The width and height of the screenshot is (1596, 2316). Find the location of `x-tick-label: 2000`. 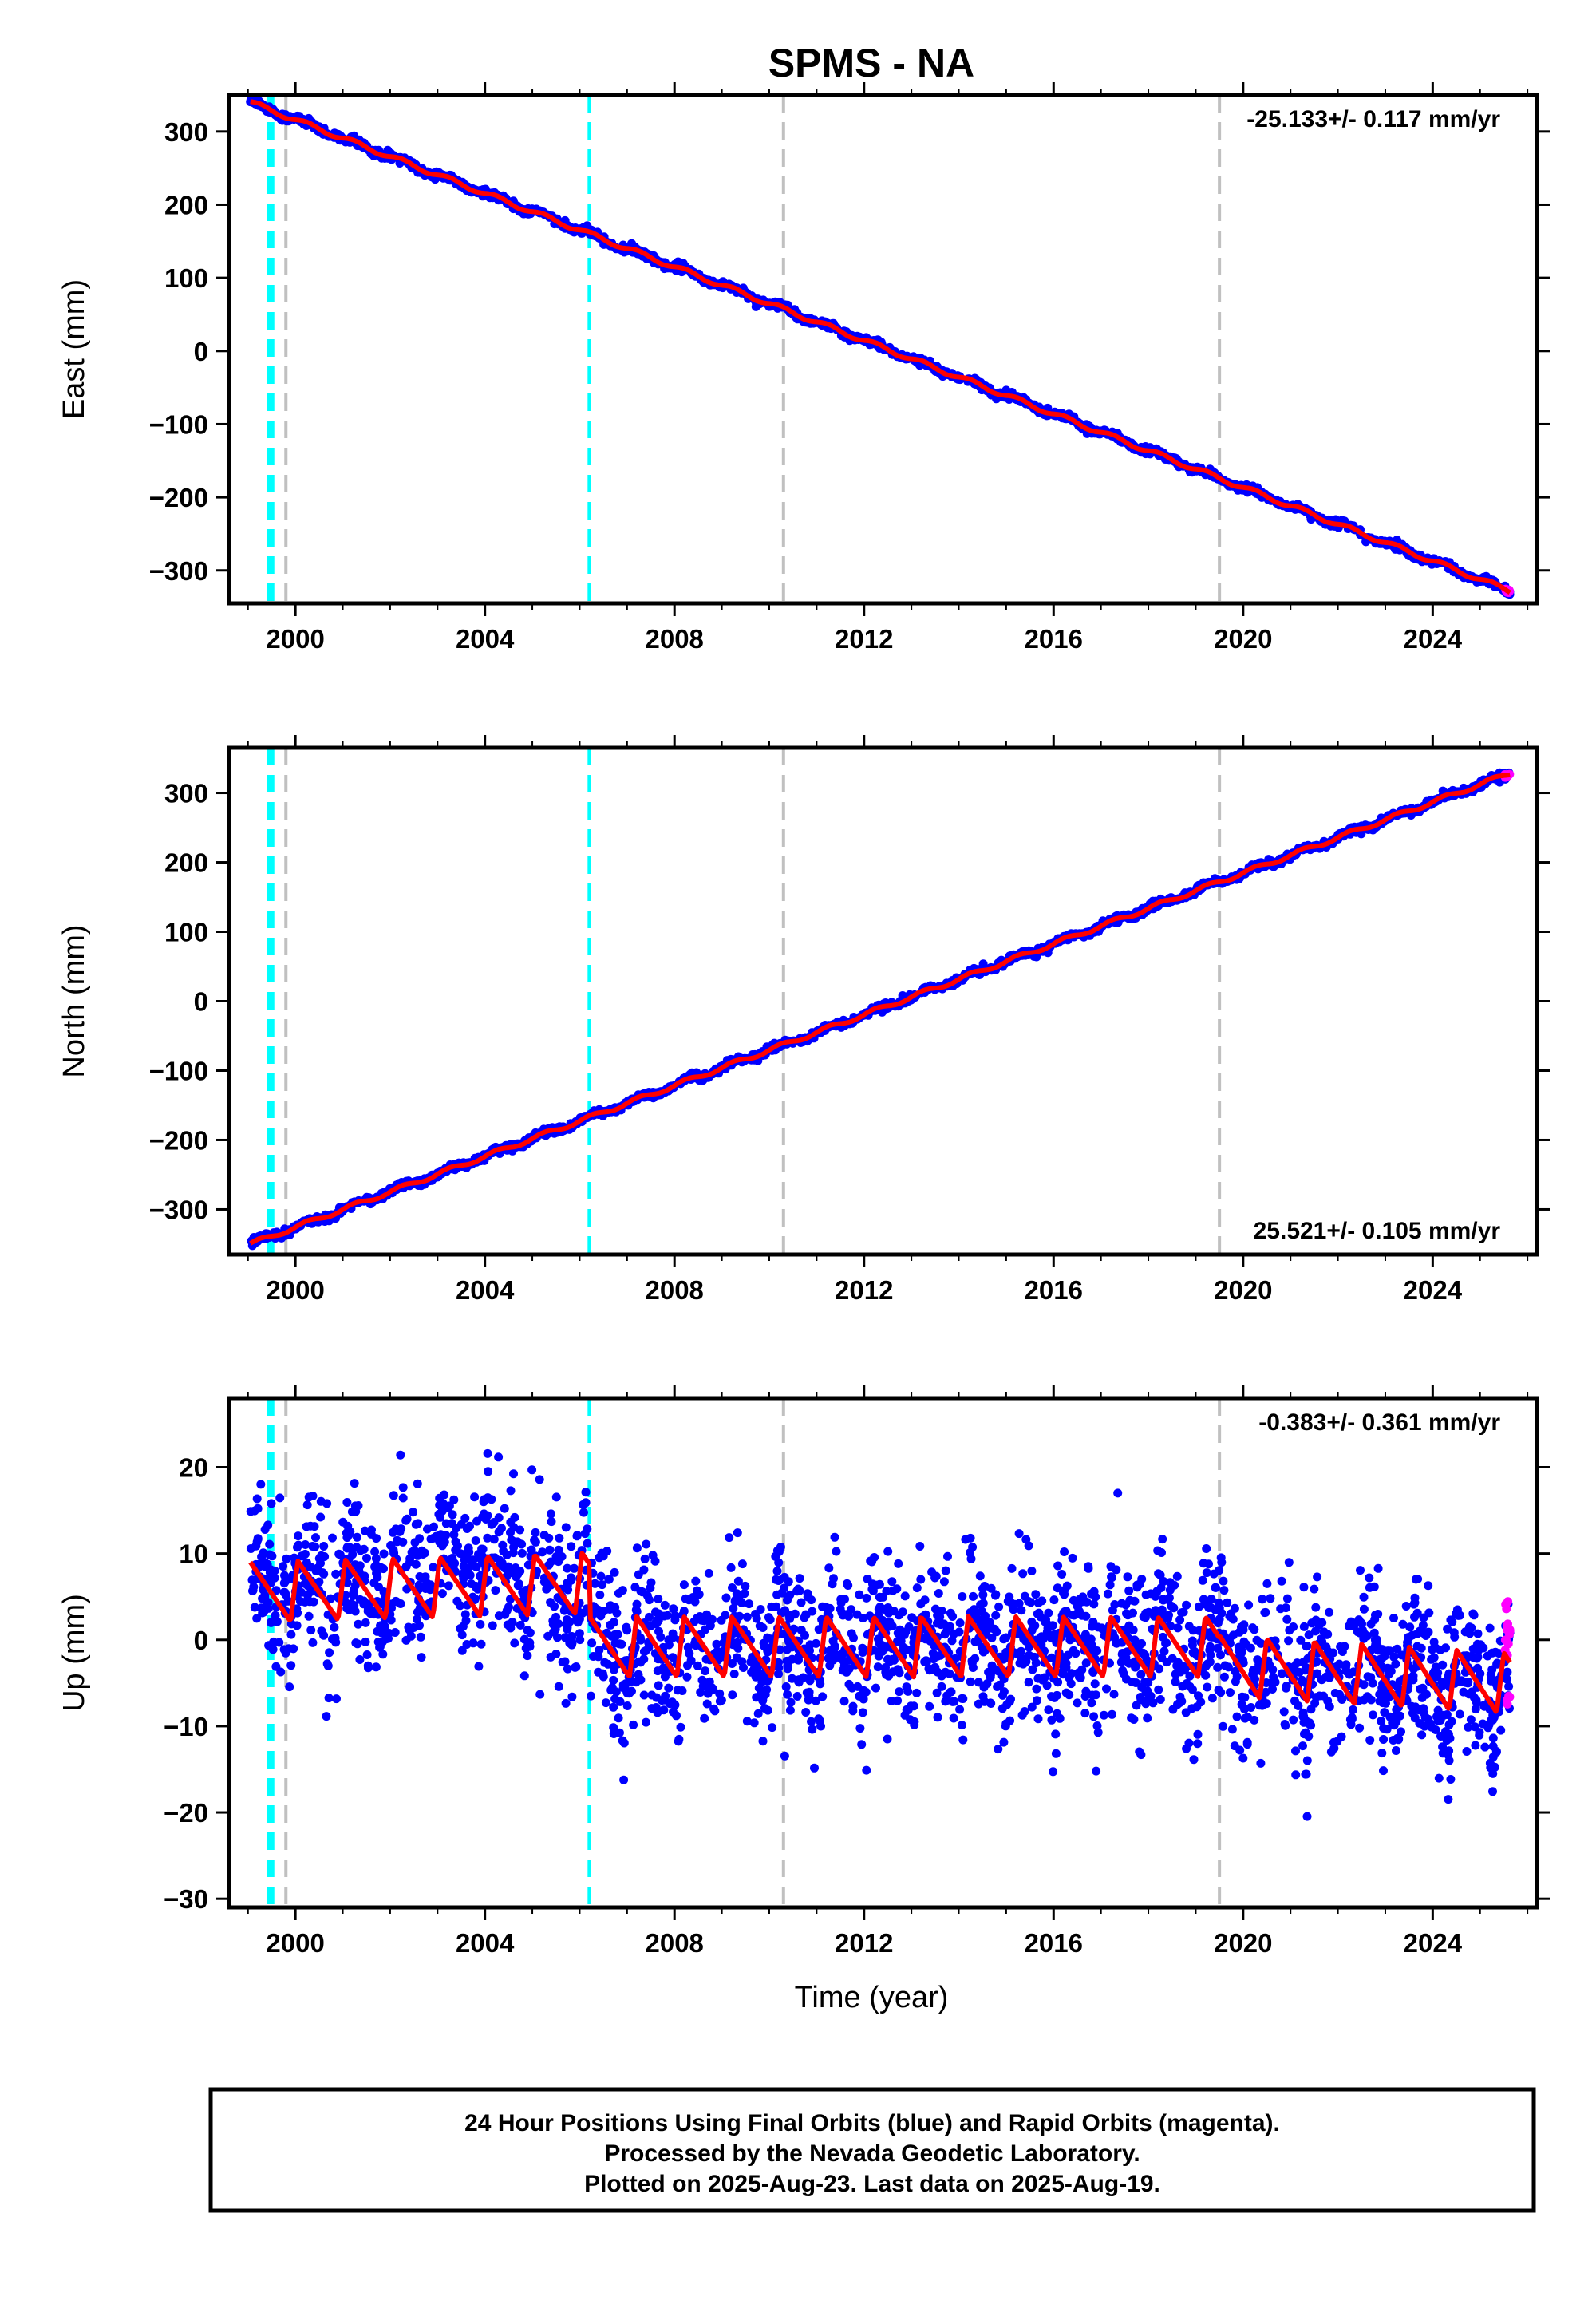

x-tick-label: 2000 is located at coordinates (295, 639).